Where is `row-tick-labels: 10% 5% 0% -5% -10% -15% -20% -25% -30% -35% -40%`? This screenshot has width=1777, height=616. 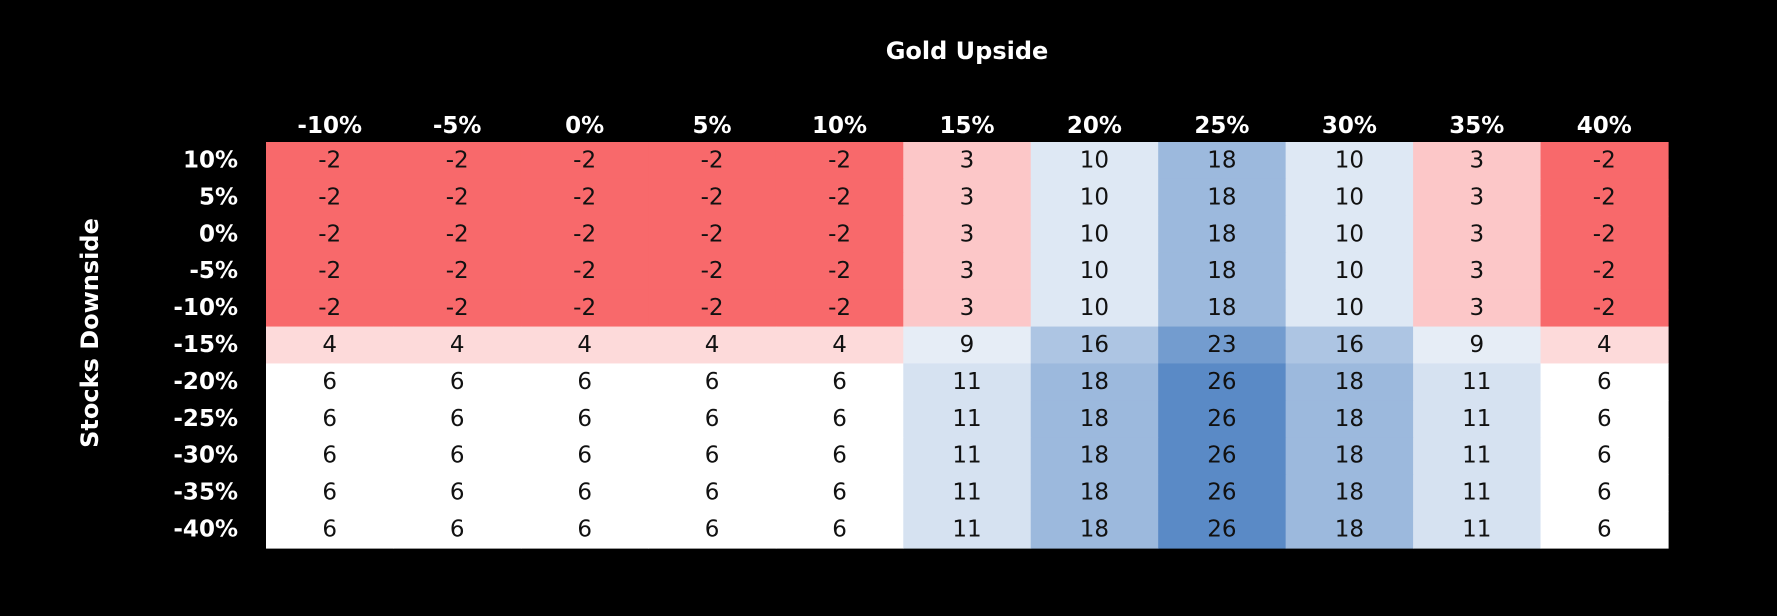 row-tick-labels: 10% 5% 0% -5% -10% -15% -20% -25% -30% -35% -40% is located at coordinates (205, 344).